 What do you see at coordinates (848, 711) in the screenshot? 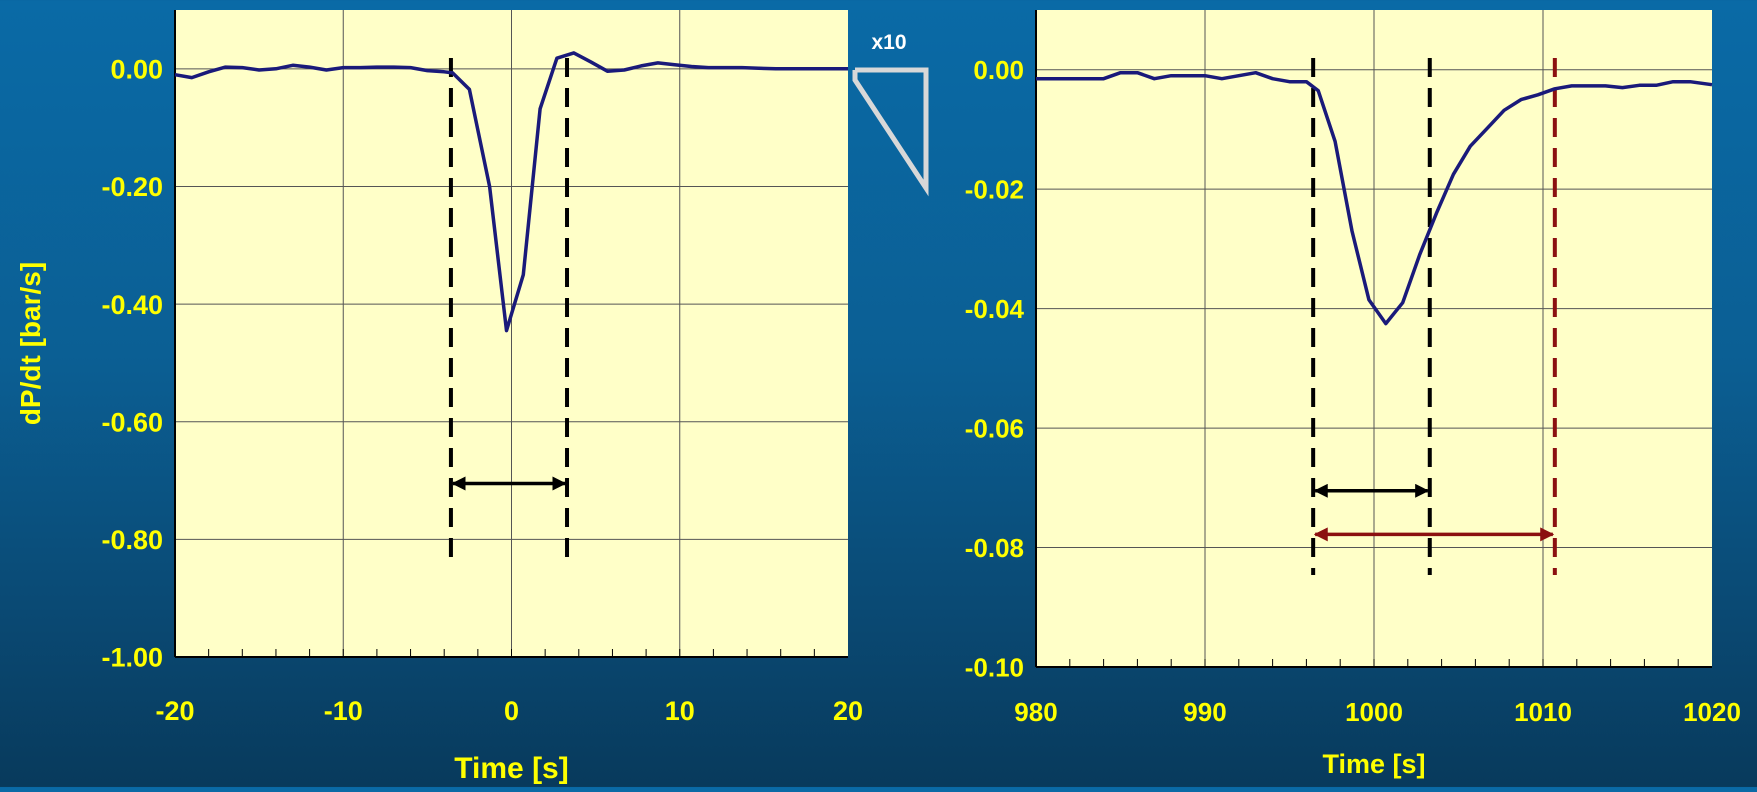
I see `x-tick-label: 20` at bounding box center [848, 711].